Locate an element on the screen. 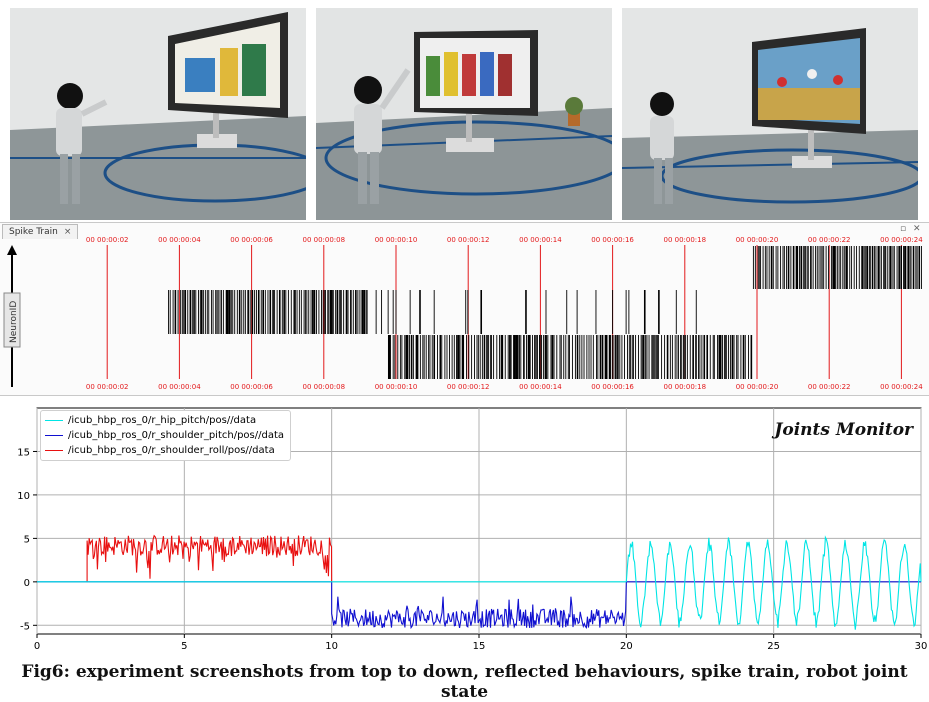 This screenshot has height=702, width=929. time-label-top: 00 00:00:12 is located at coordinates (468, 240).